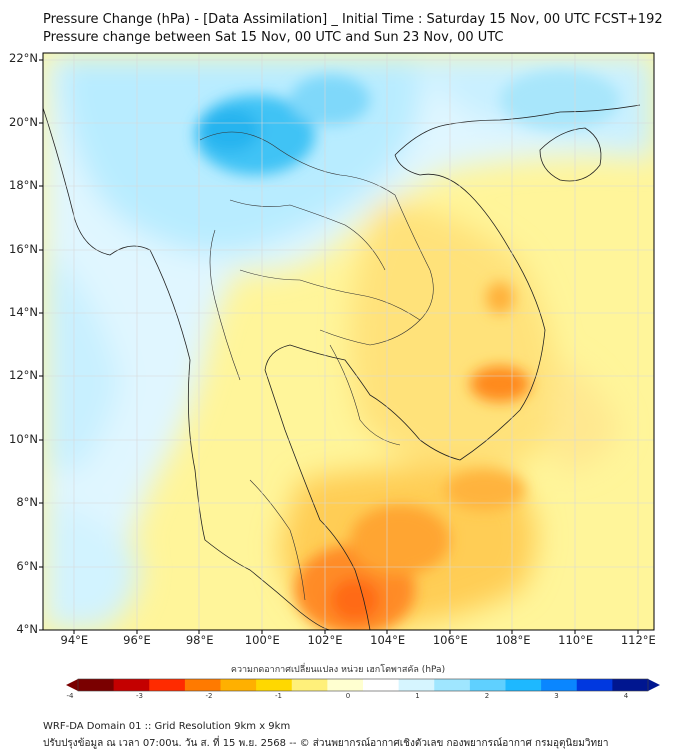  What do you see at coordinates (209, 696) in the screenshot?
I see `colorbar-tick-label: -2` at bounding box center [209, 696].